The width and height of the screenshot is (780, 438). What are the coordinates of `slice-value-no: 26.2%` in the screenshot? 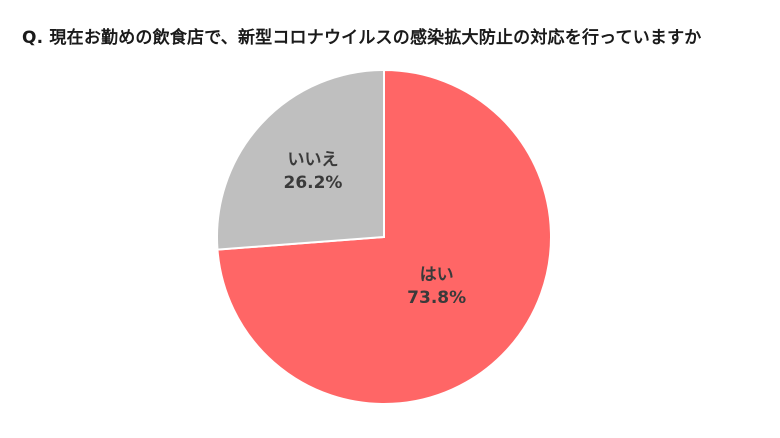 It's located at (312, 183).